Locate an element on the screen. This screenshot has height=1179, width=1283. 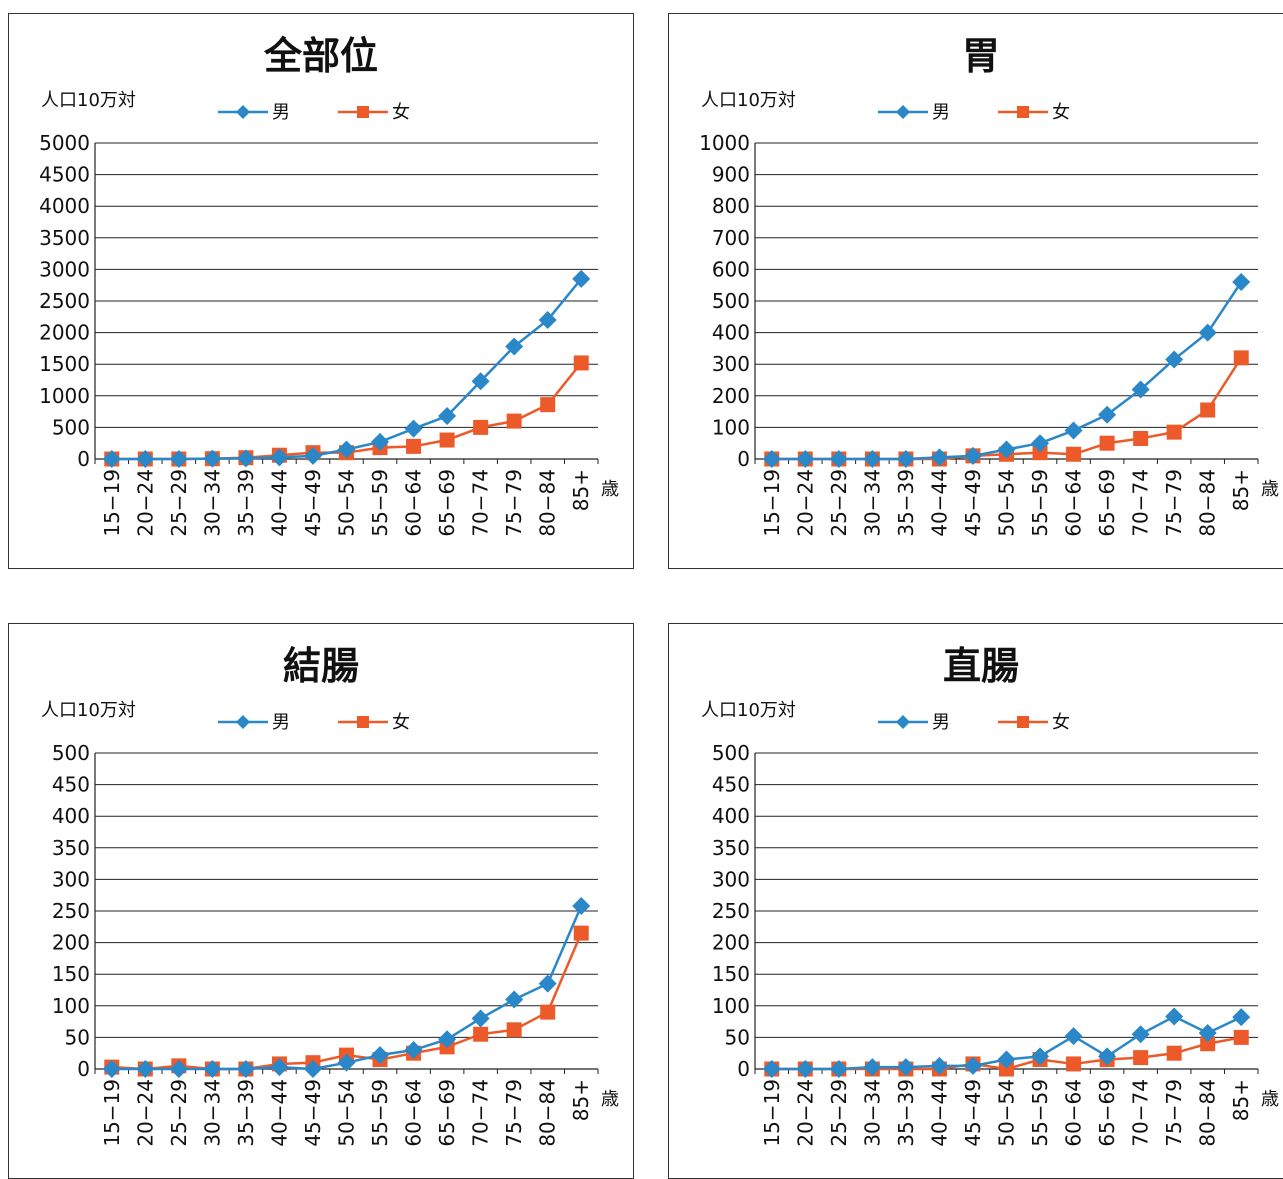
y-tick-label: 2500 is located at coordinates (64, 301).